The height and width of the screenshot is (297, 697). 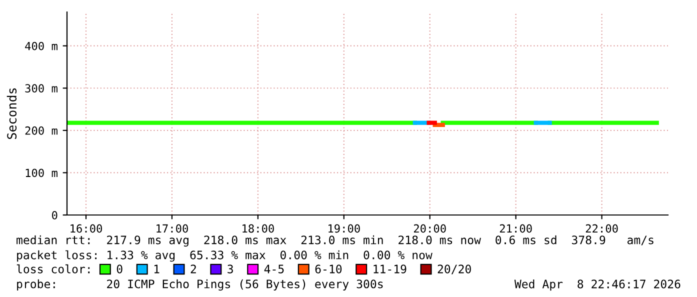 I want to click on legend-label: 11-19, so click(x=390, y=269).